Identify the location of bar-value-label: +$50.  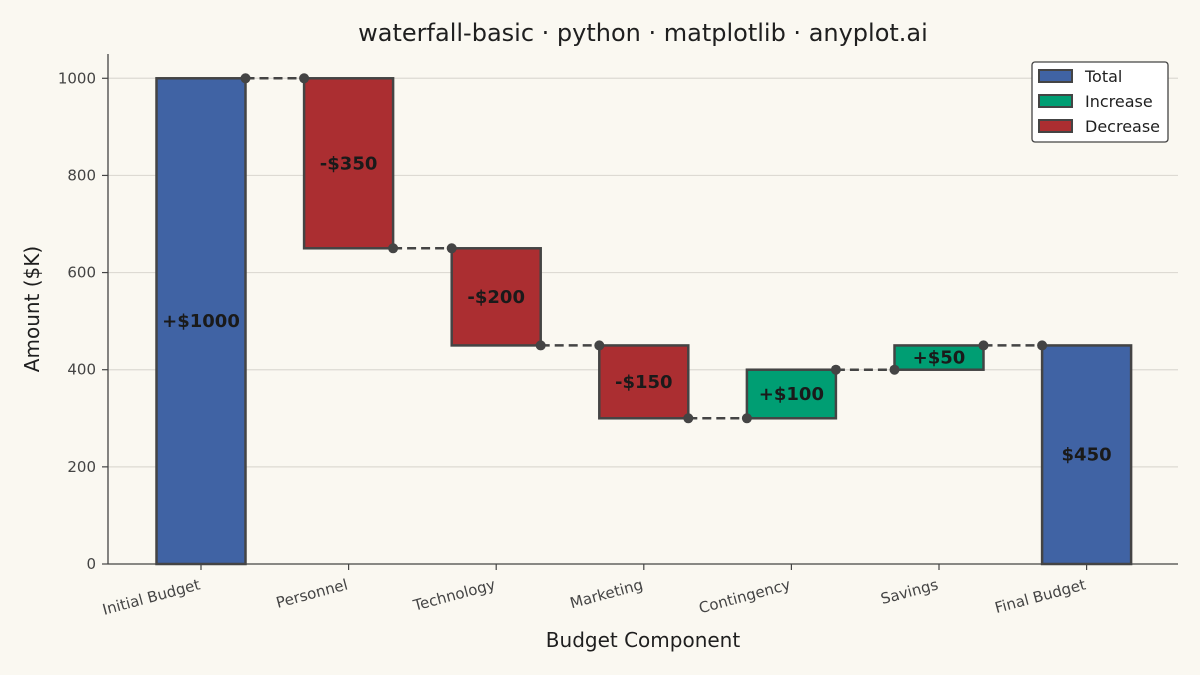
(939, 358).